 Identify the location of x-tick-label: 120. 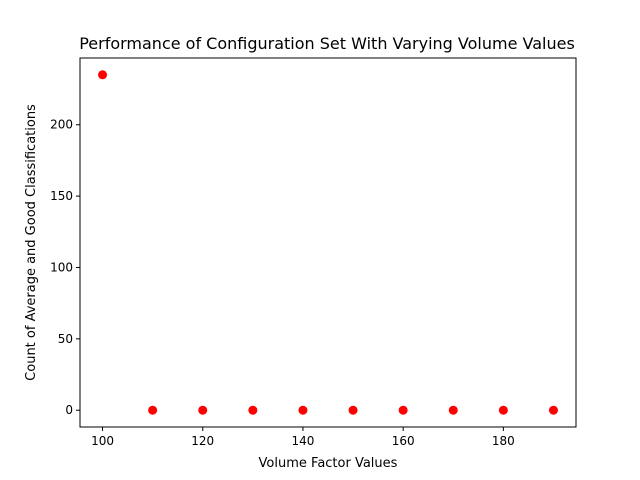
(202, 441).